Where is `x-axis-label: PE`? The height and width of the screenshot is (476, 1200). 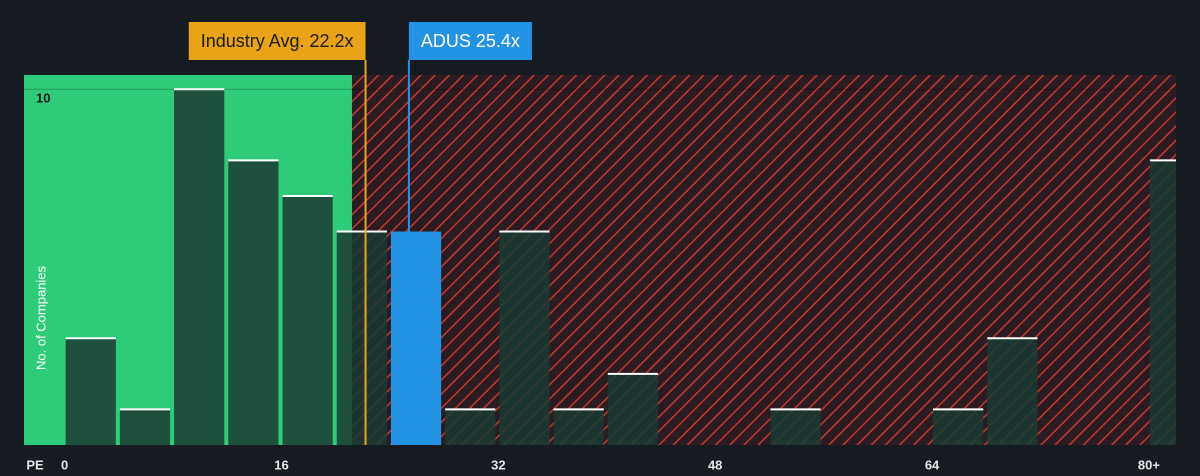 x-axis-label: PE is located at coordinates (35, 464).